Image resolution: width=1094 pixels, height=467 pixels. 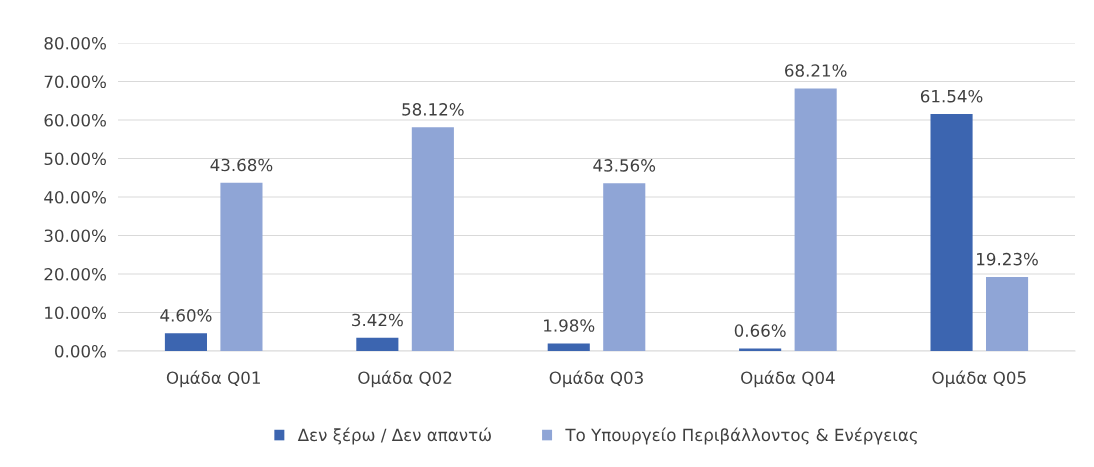 I want to click on data-label: 3.42%, so click(x=377, y=320).